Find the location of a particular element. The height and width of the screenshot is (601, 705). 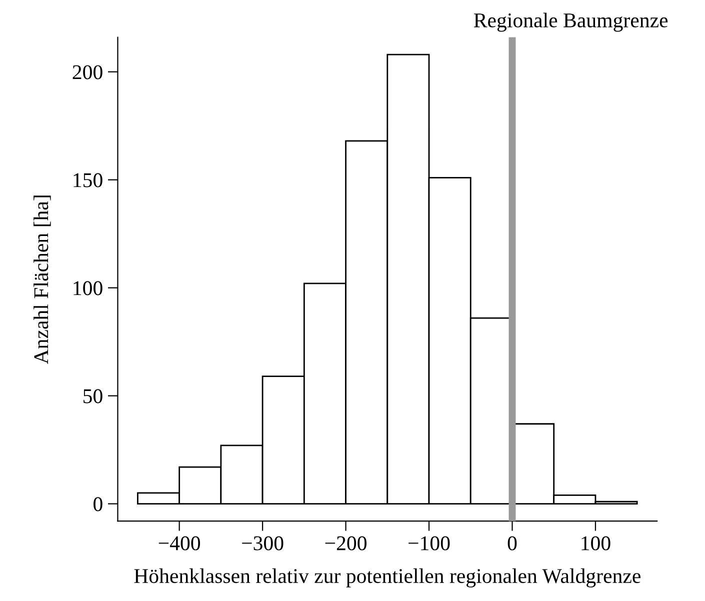

x-tick-label: −100 is located at coordinates (429, 543).